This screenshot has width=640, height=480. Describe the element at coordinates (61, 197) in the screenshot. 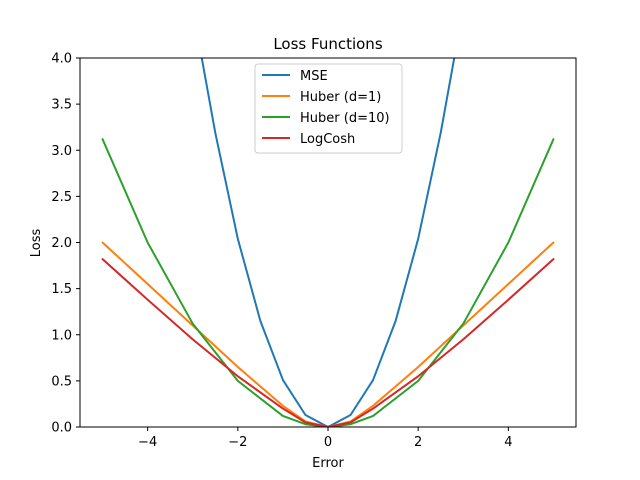

I see `y-tick-label: 2.5` at that location.